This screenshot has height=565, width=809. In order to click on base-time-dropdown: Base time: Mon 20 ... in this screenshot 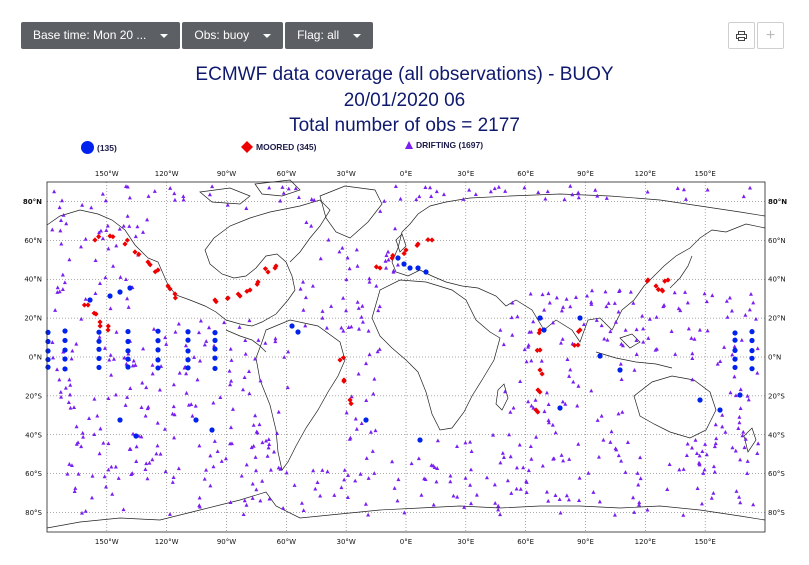, I will do `click(101, 35)`.